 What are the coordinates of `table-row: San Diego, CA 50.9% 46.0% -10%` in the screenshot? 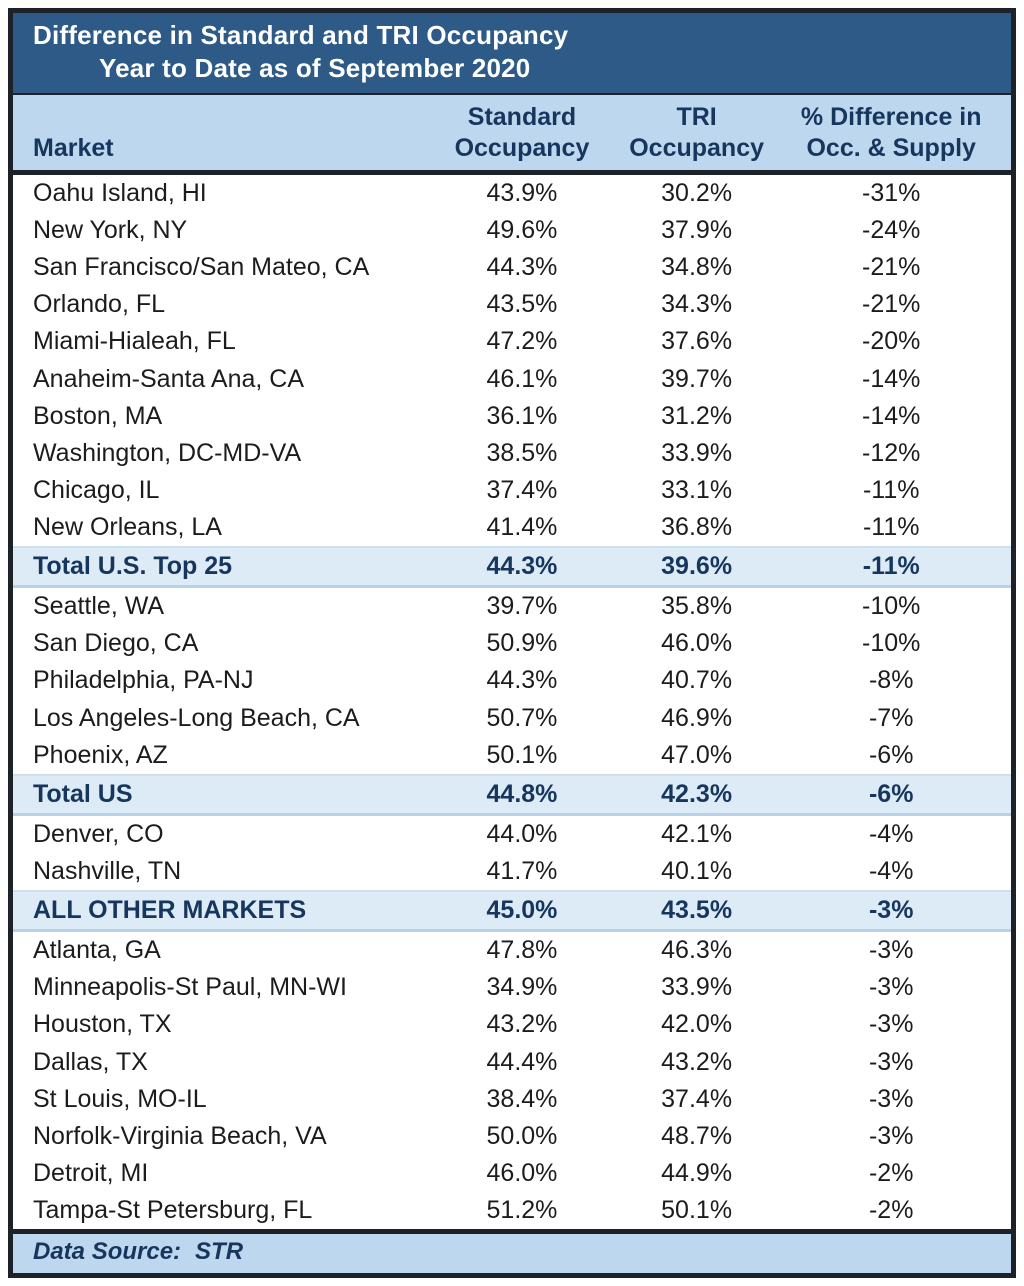 It's located at (512, 644).